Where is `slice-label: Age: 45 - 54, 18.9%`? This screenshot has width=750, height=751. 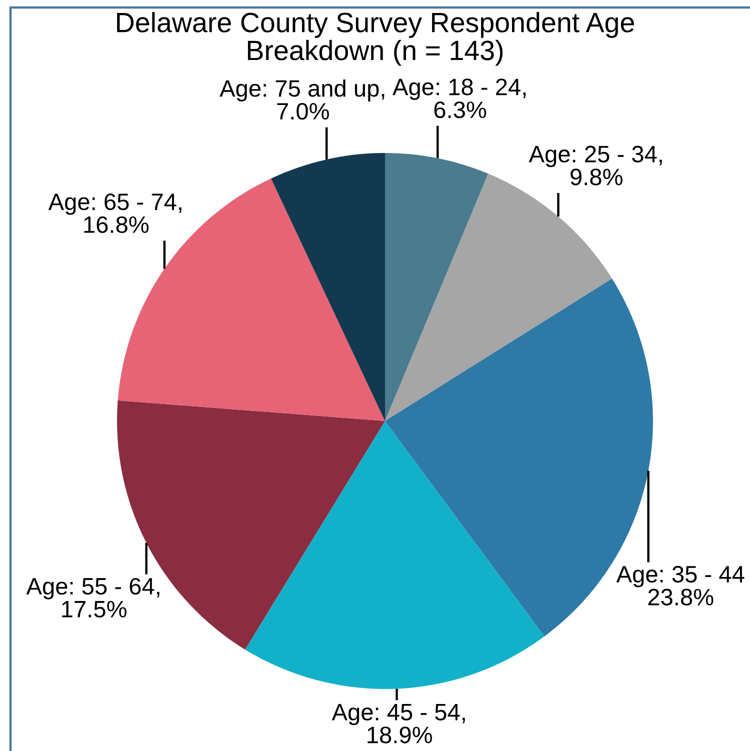
slice-label: Age: 45 - 54, 18.9% is located at coordinates (398, 724).